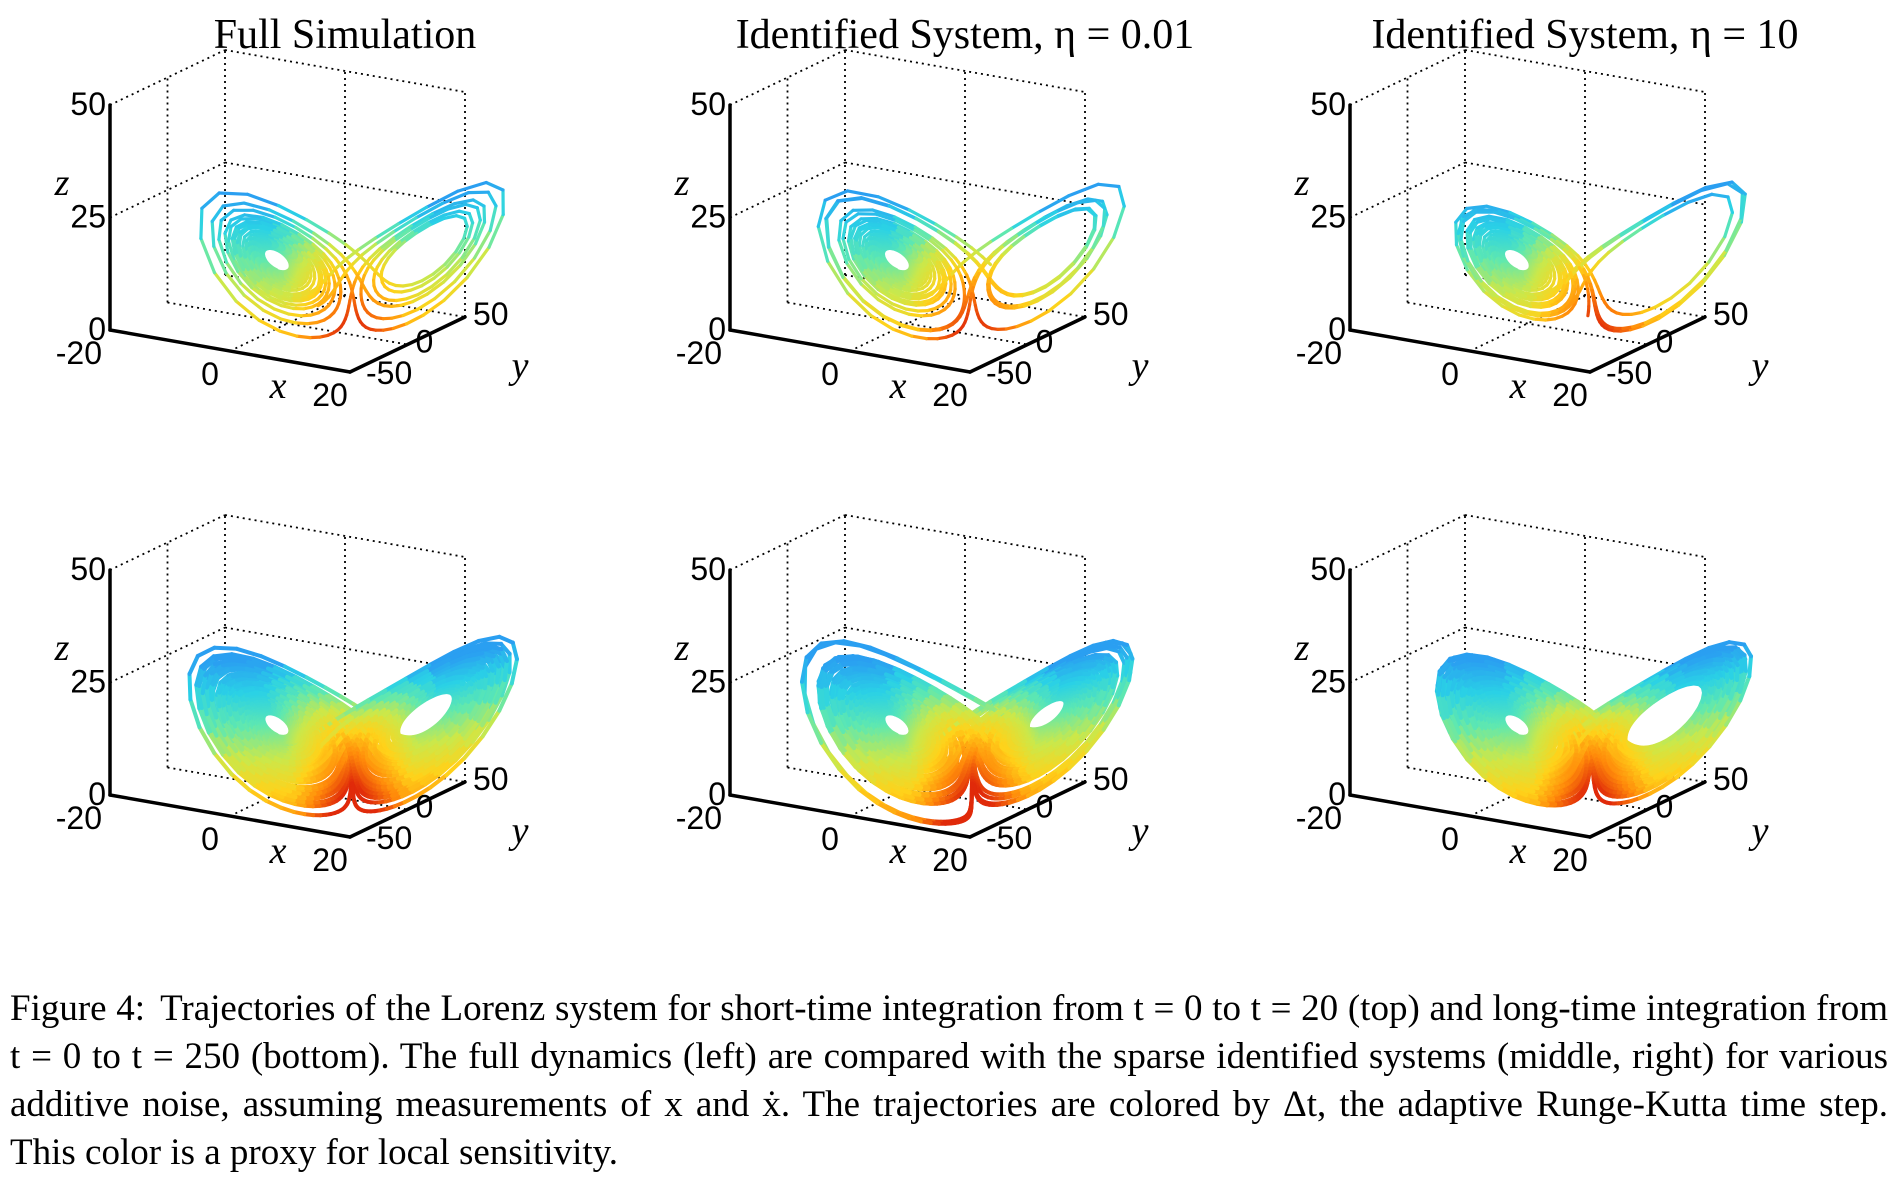 This screenshot has height=1177, width=1898. What do you see at coordinates (850, 351) in the screenshot?
I see `x-axis` at bounding box center [850, 351].